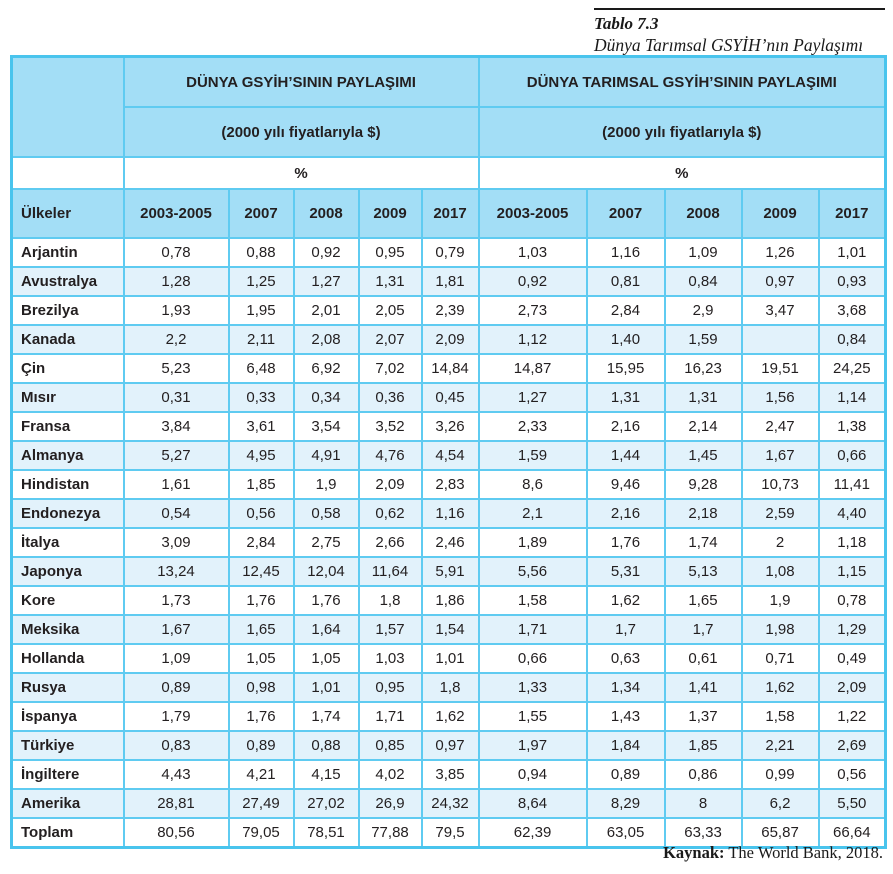 The height and width of the screenshot is (874, 893). Describe the element at coordinates (780, 368) in the screenshot. I see `value-cell: 19,51` at that location.